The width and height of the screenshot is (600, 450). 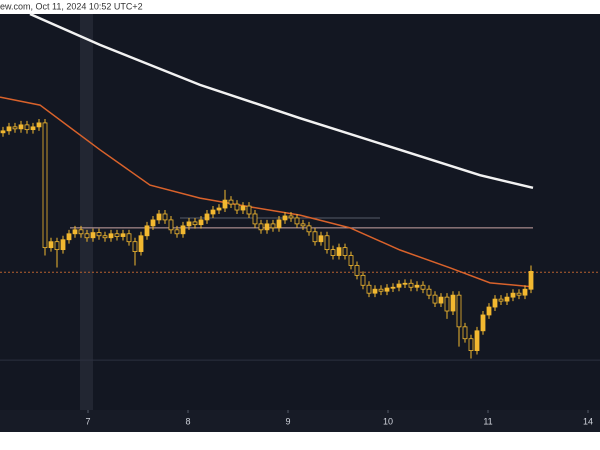 What do you see at coordinates (388, 421) in the screenshot?
I see `x-tick-label: 10` at bounding box center [388, 421].